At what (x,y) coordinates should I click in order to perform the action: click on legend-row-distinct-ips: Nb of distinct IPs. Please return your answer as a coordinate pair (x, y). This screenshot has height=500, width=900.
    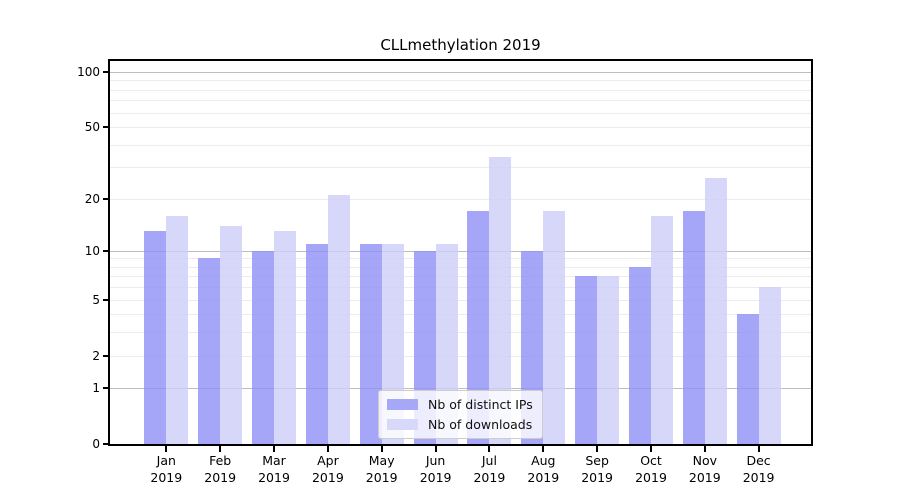
    Looking at the image, I should click on (460, 404).